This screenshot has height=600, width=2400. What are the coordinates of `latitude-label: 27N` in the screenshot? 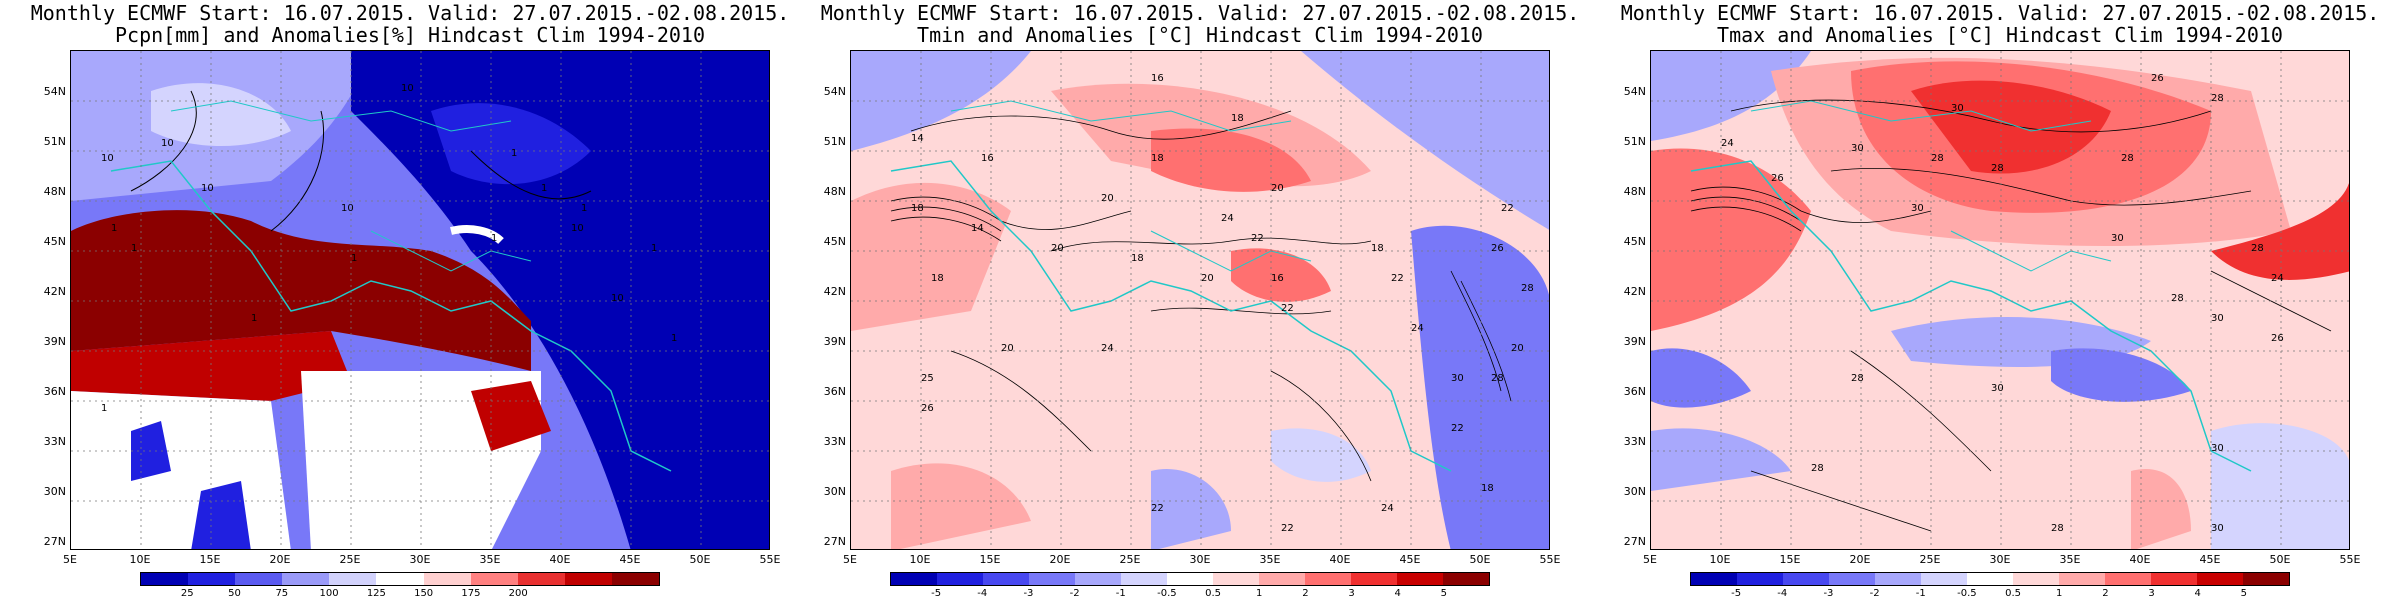 It's located at (54, 541).